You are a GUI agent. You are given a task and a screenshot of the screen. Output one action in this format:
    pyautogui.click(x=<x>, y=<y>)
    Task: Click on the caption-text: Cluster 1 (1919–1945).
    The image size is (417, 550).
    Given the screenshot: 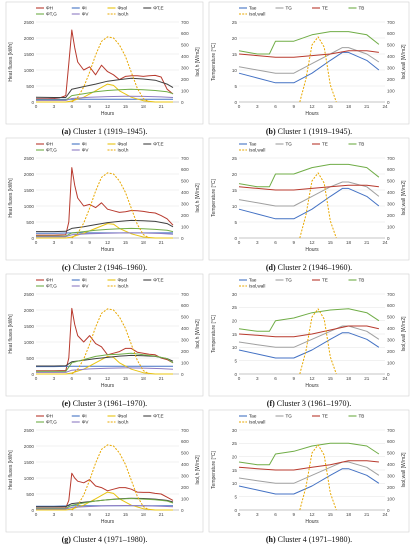 What is the action you would take?
    pyautogui.click(x=315, y=131)
    